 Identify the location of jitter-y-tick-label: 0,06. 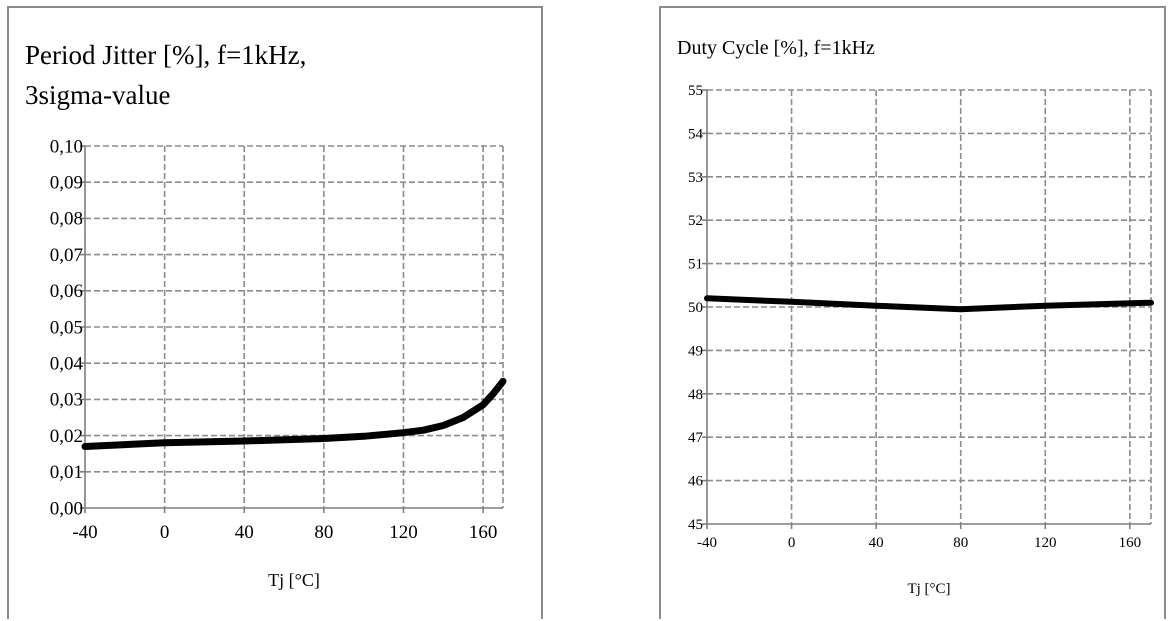
(66, 291).